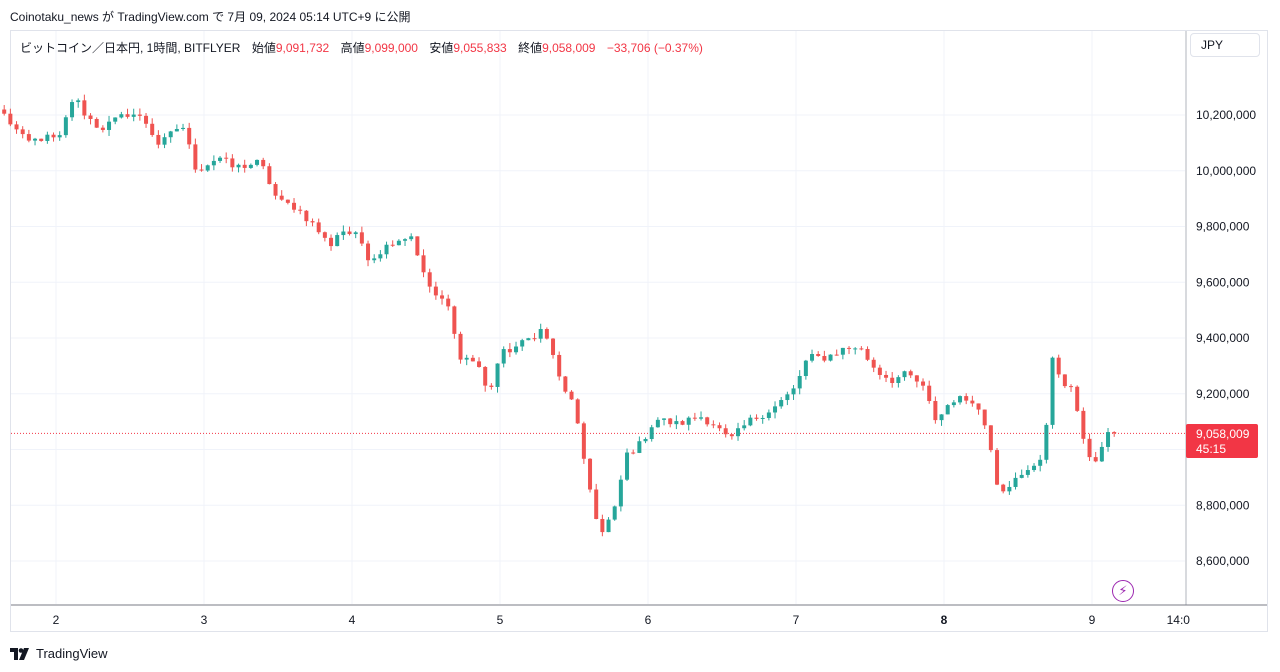 Image resolution: width=1280 pixels, height=672 pixels. Describe the element at coordinates (21, 653) in the screenshot. I see `tradingview-logo-icon` at that location.